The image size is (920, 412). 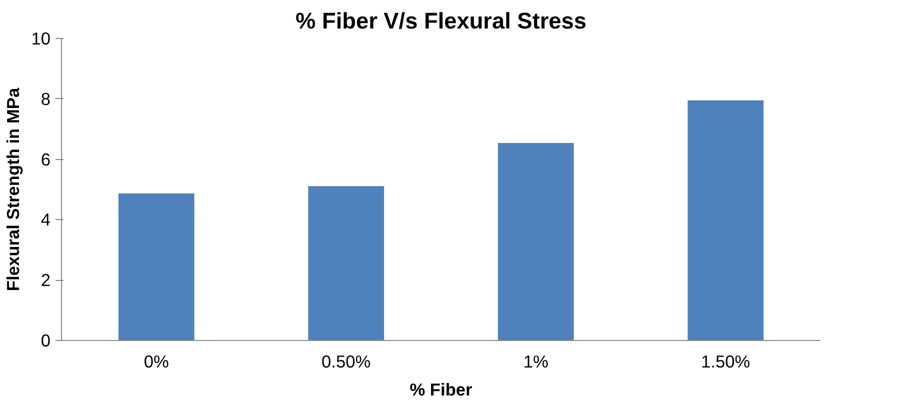 What do you see at coordinates (441, 390) in the screenshot?
I see `x-axis-title: % Fiber` at bounding box center [441, 390].